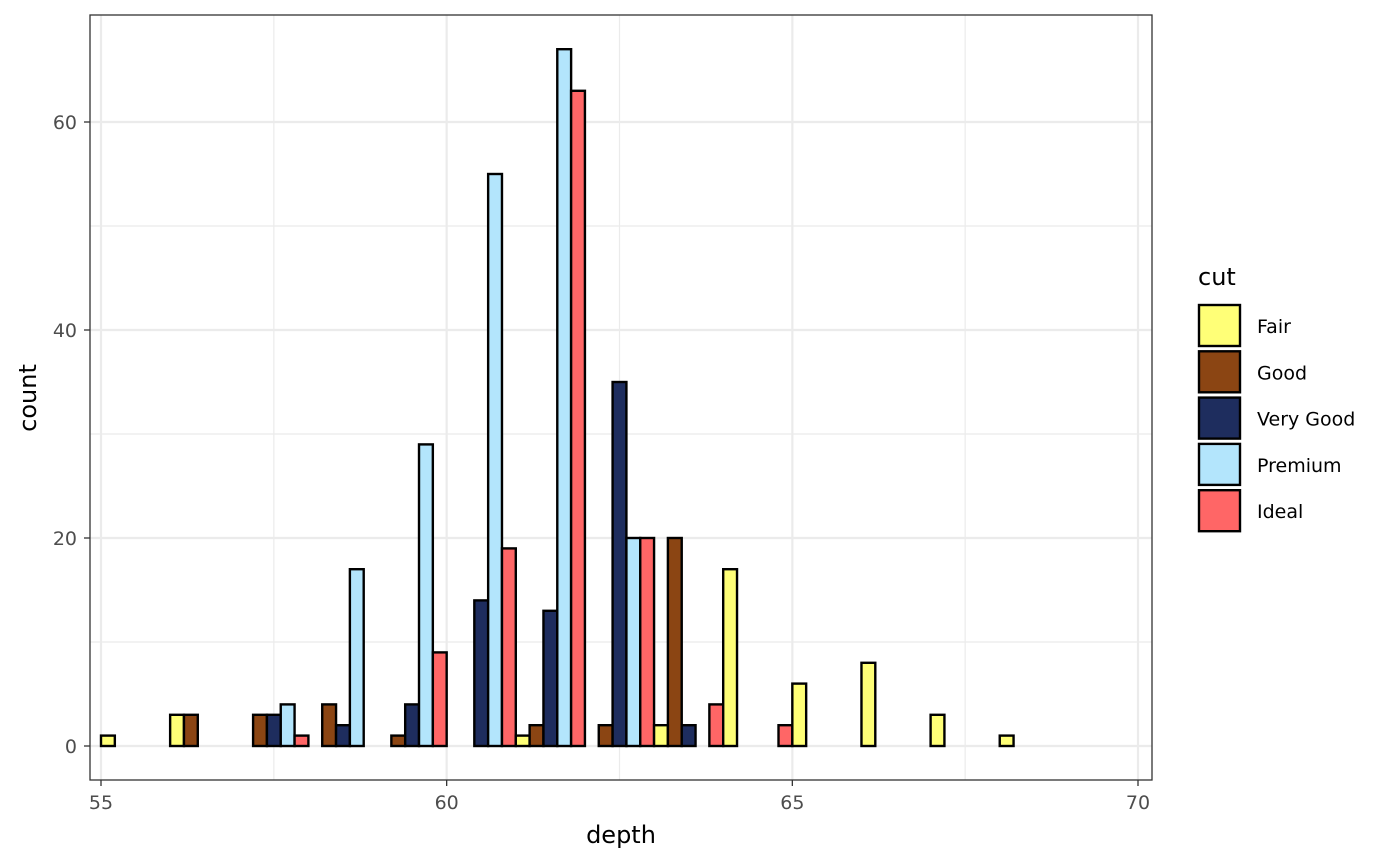 Image resolution: width=1400 pixels, height=866 pixels. Describe the element at coordinates (447, 803) in the screenshot. I see `x-tick-label: 60` at that location.